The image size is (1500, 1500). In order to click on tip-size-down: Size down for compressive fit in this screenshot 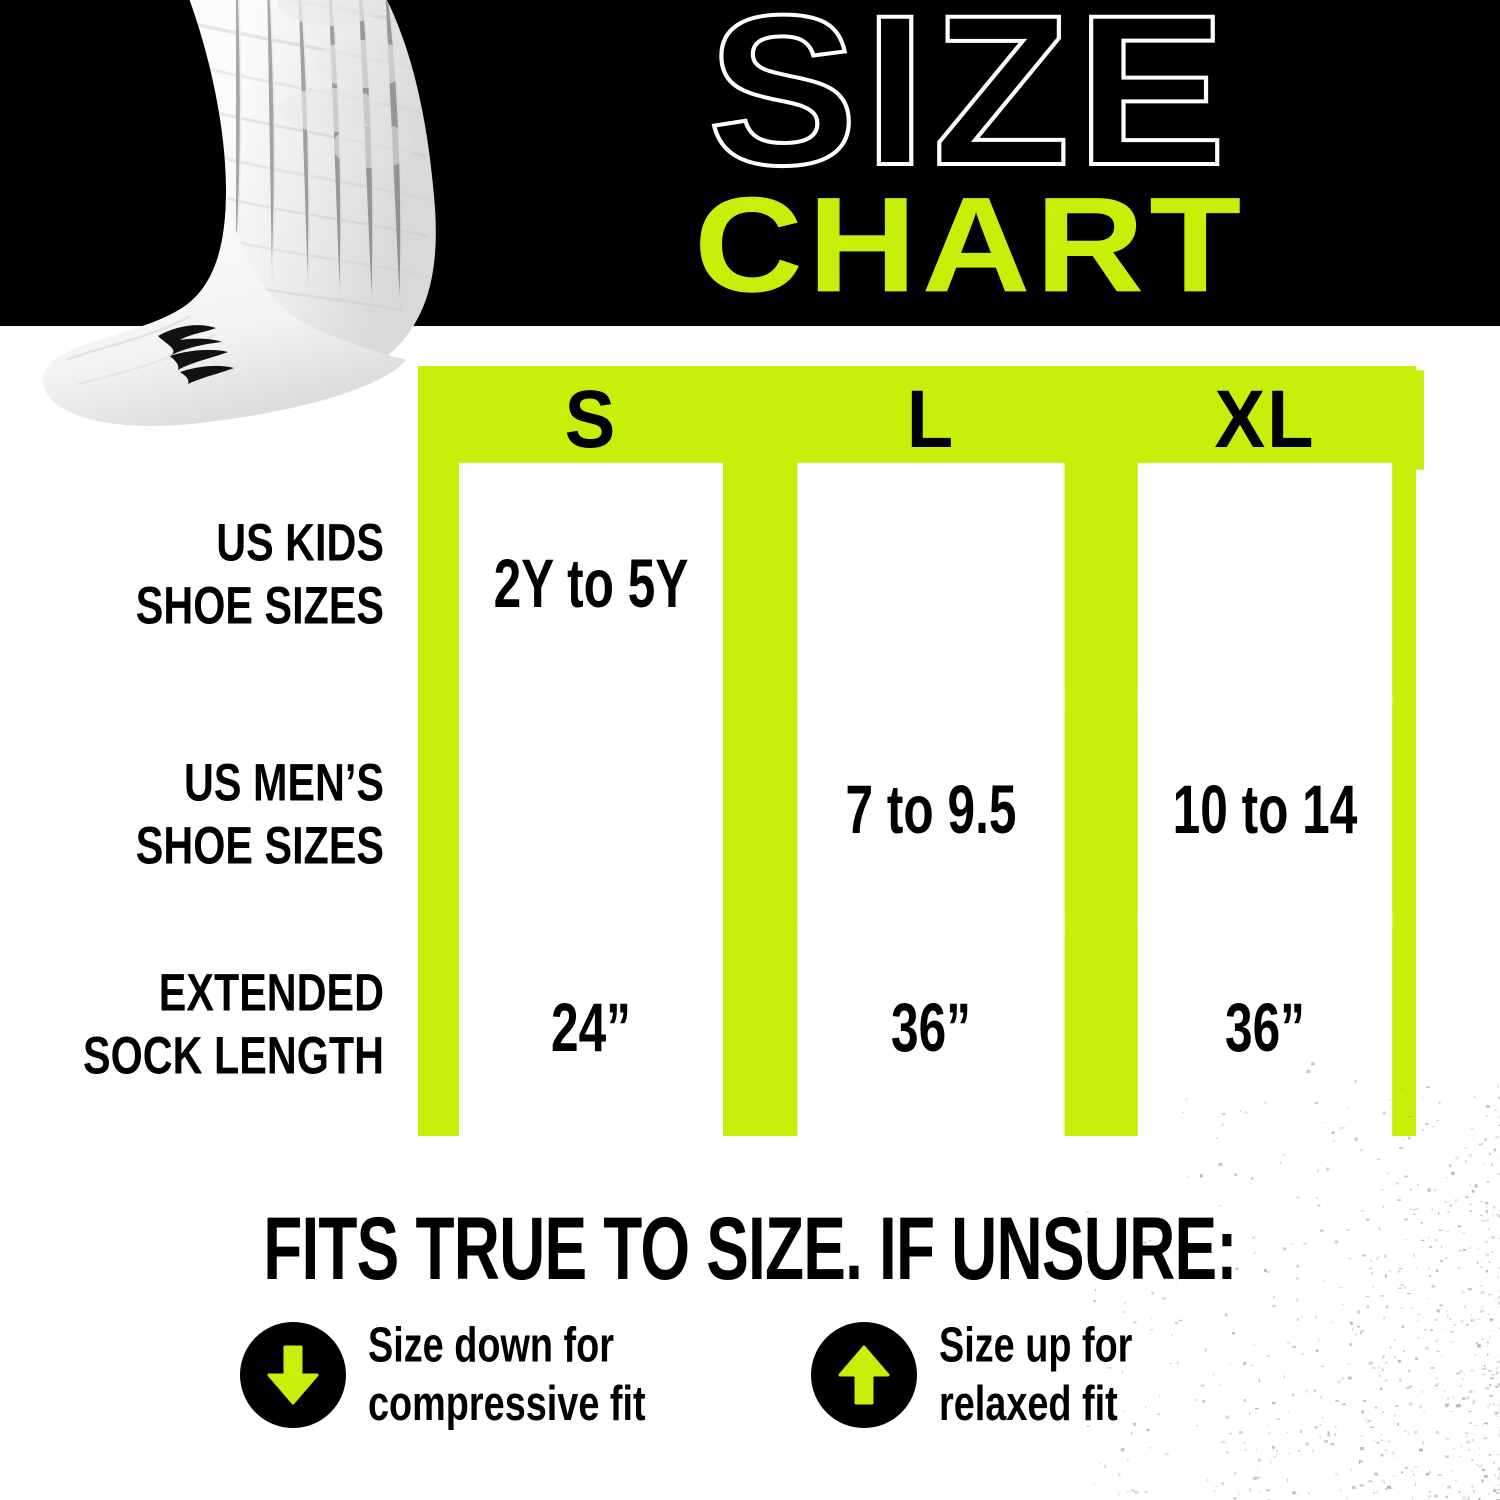, I will do `click(465, 1374)`.